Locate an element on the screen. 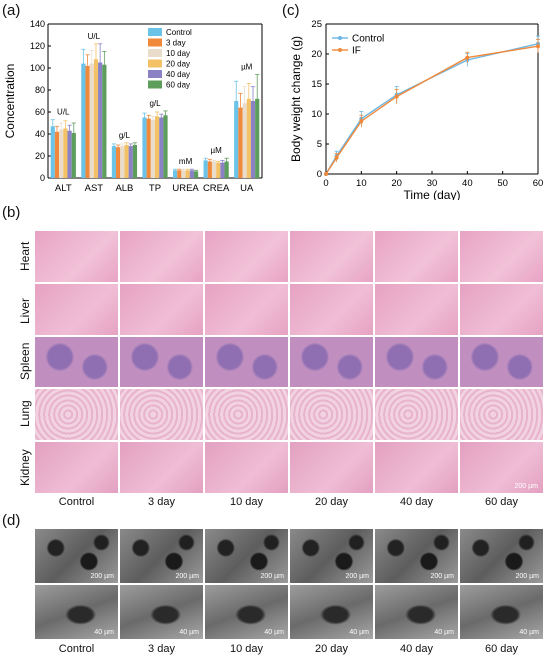  legend-label: Control is located at coordinates (179, 32).